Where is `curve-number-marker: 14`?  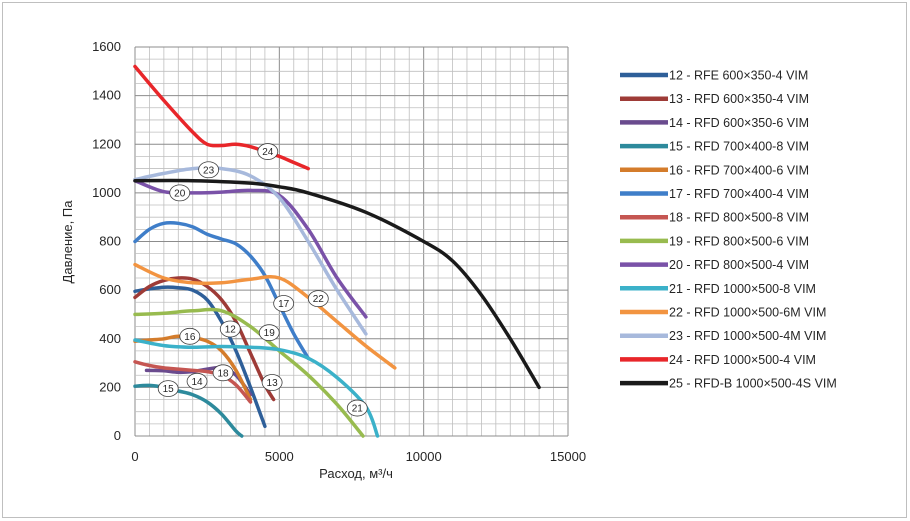 curve-number-marker: 14 is located at coordinates (197, 381).